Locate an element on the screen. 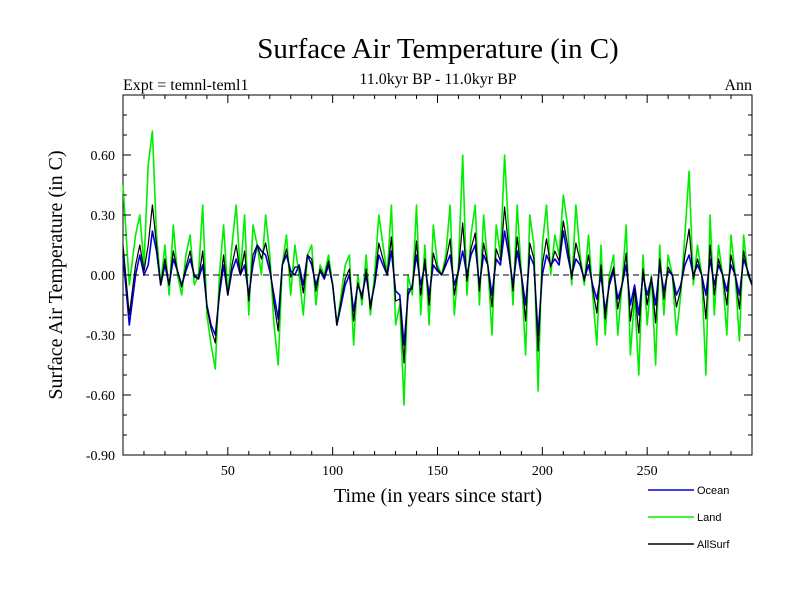  legend: Ocean Land AllSurf is located at coordinates (689, 518).